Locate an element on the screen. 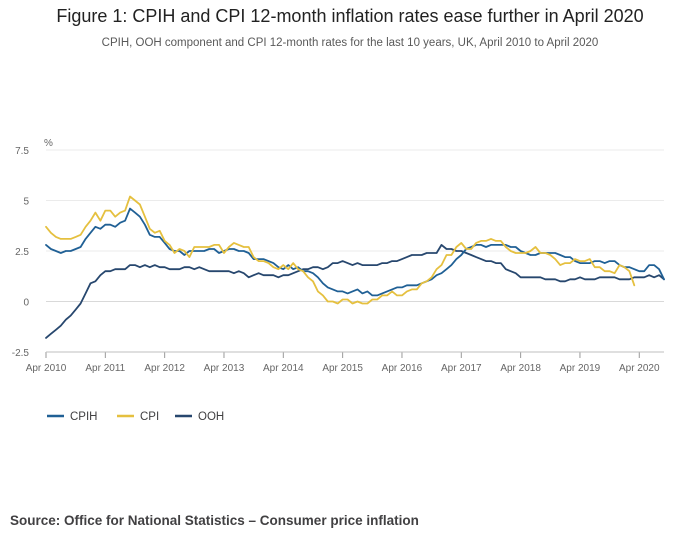  x-tick-label: Apr 2019 is located at coordinates (580, 368).